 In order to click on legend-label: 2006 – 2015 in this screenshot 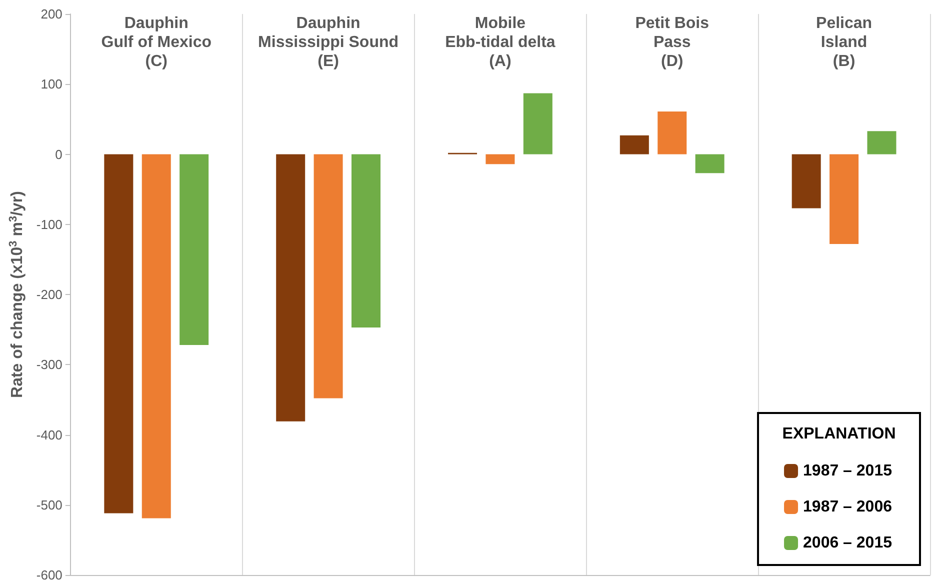, I will do `click(847, 543)`.